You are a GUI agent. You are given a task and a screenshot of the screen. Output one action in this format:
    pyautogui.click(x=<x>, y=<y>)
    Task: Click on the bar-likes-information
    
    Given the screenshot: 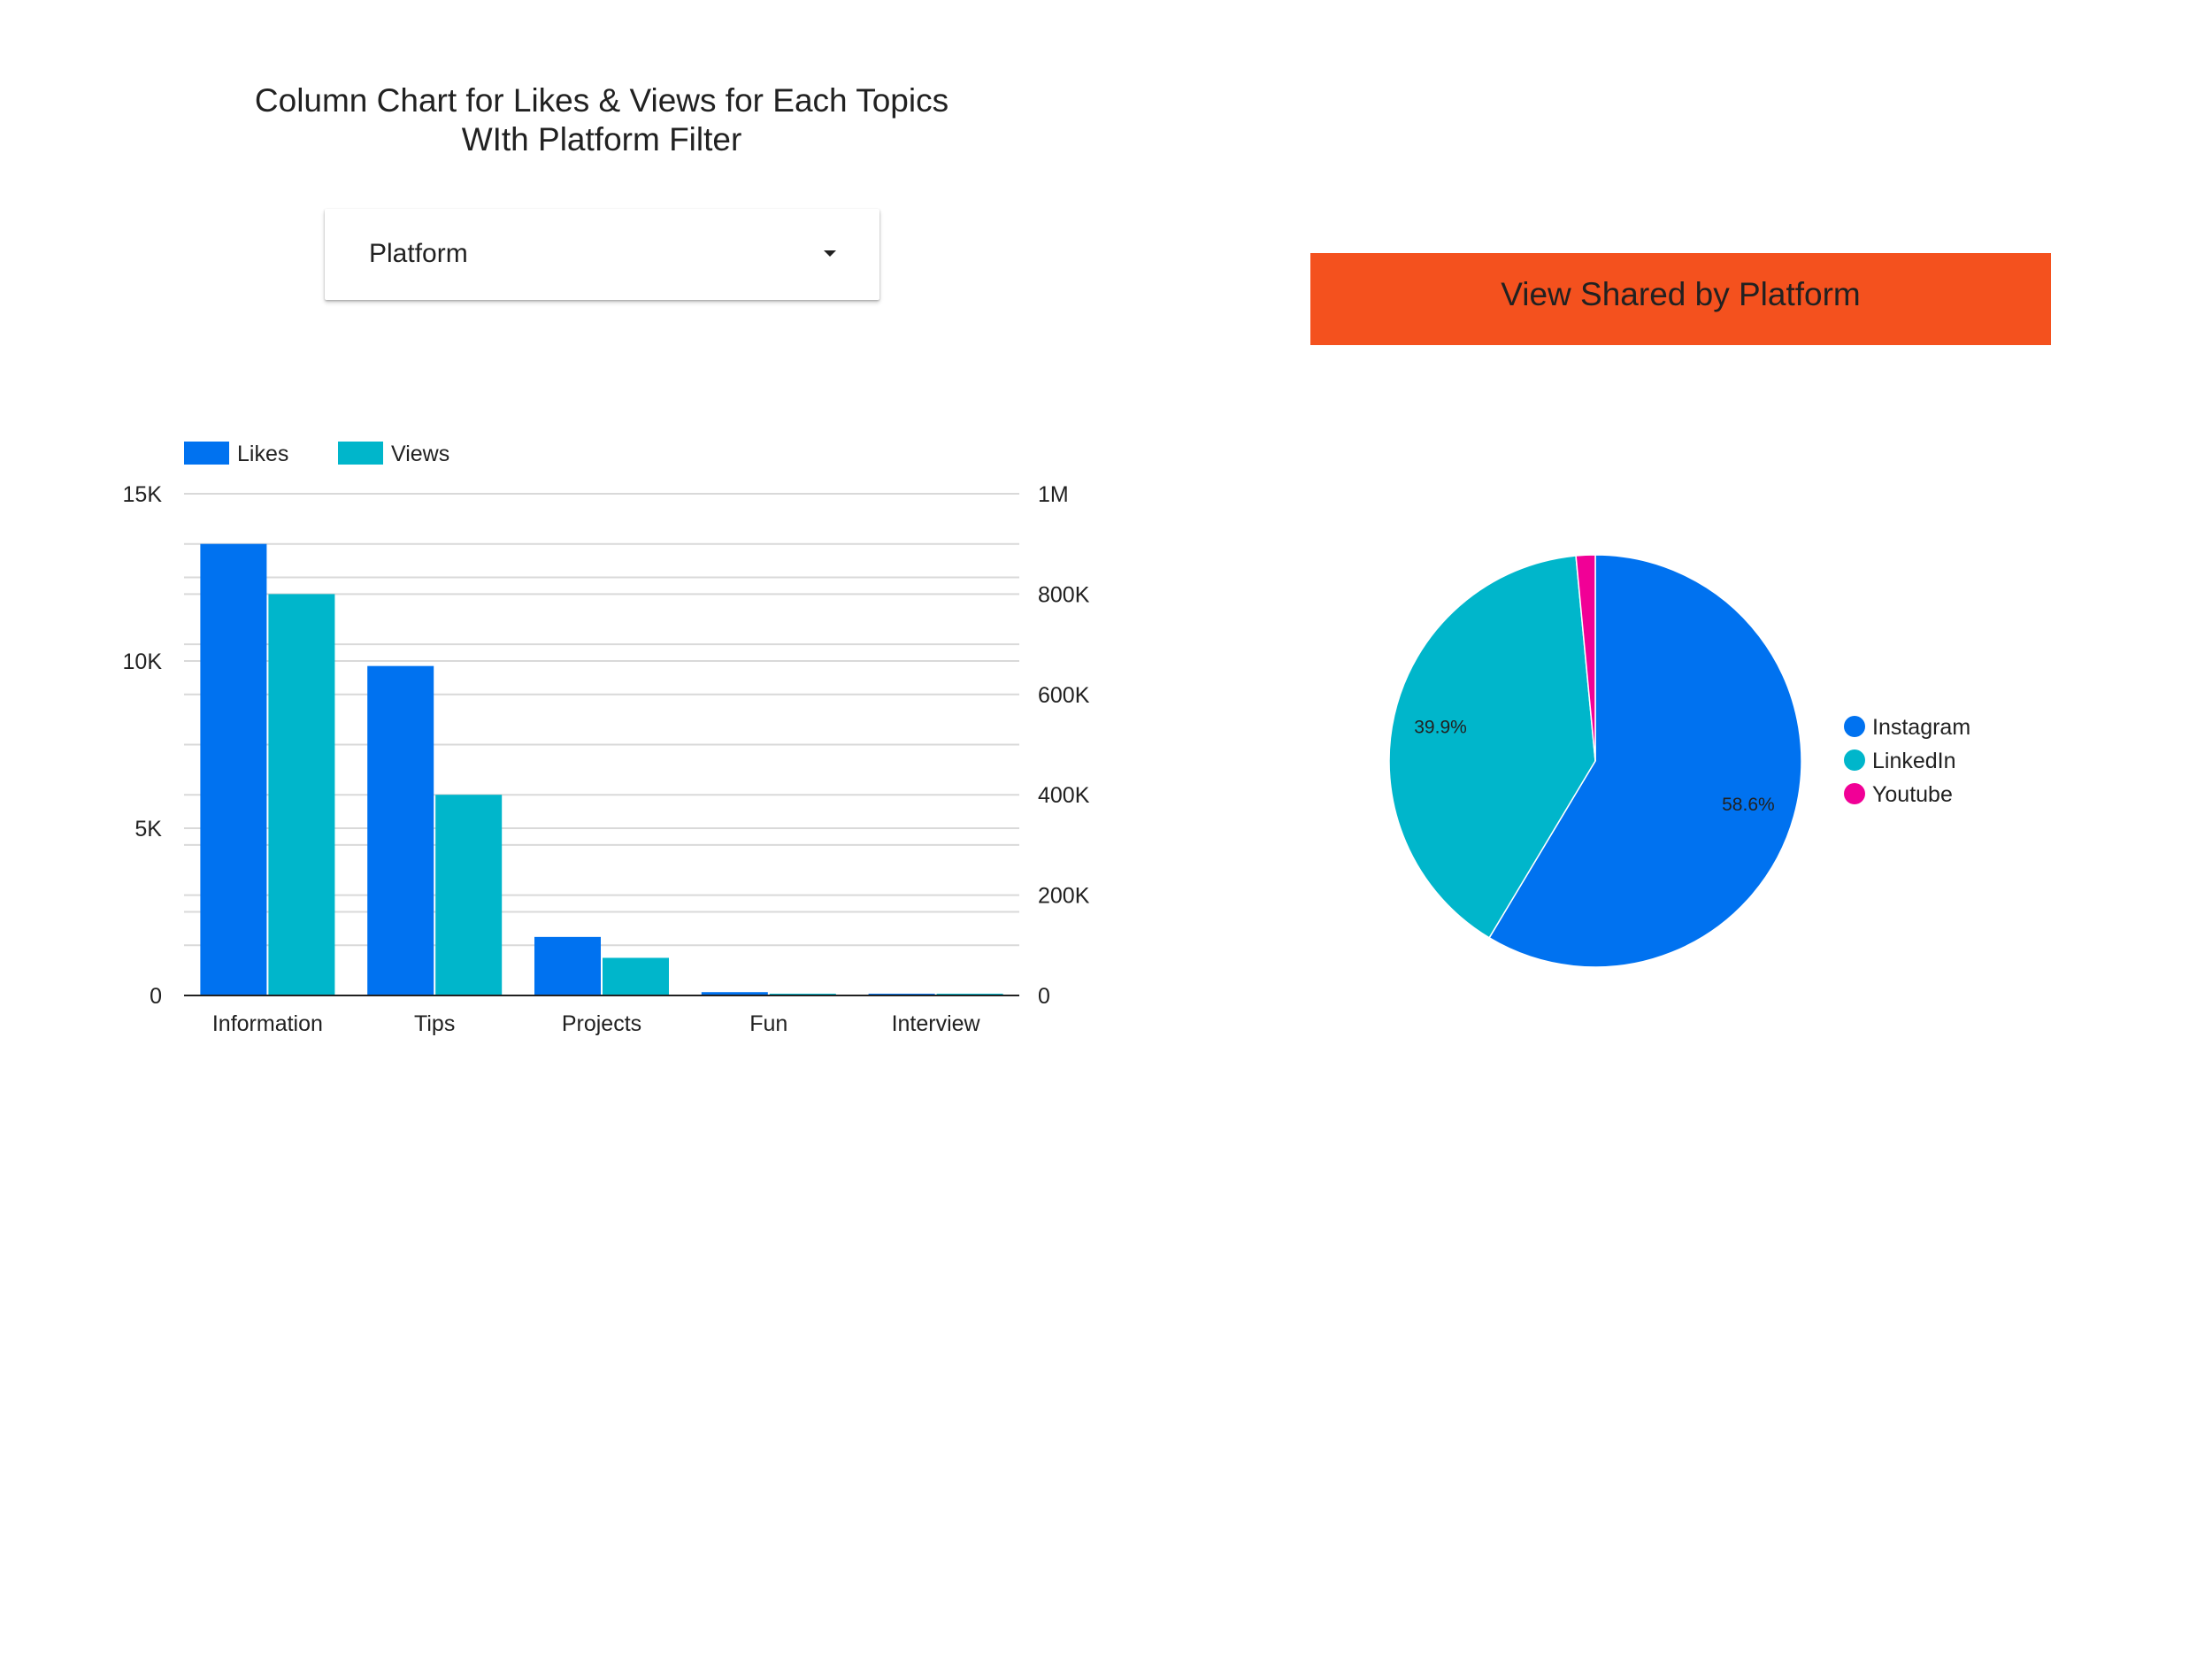 What is the action you would take?
    pyautogui.click(x=234, y=769)
    